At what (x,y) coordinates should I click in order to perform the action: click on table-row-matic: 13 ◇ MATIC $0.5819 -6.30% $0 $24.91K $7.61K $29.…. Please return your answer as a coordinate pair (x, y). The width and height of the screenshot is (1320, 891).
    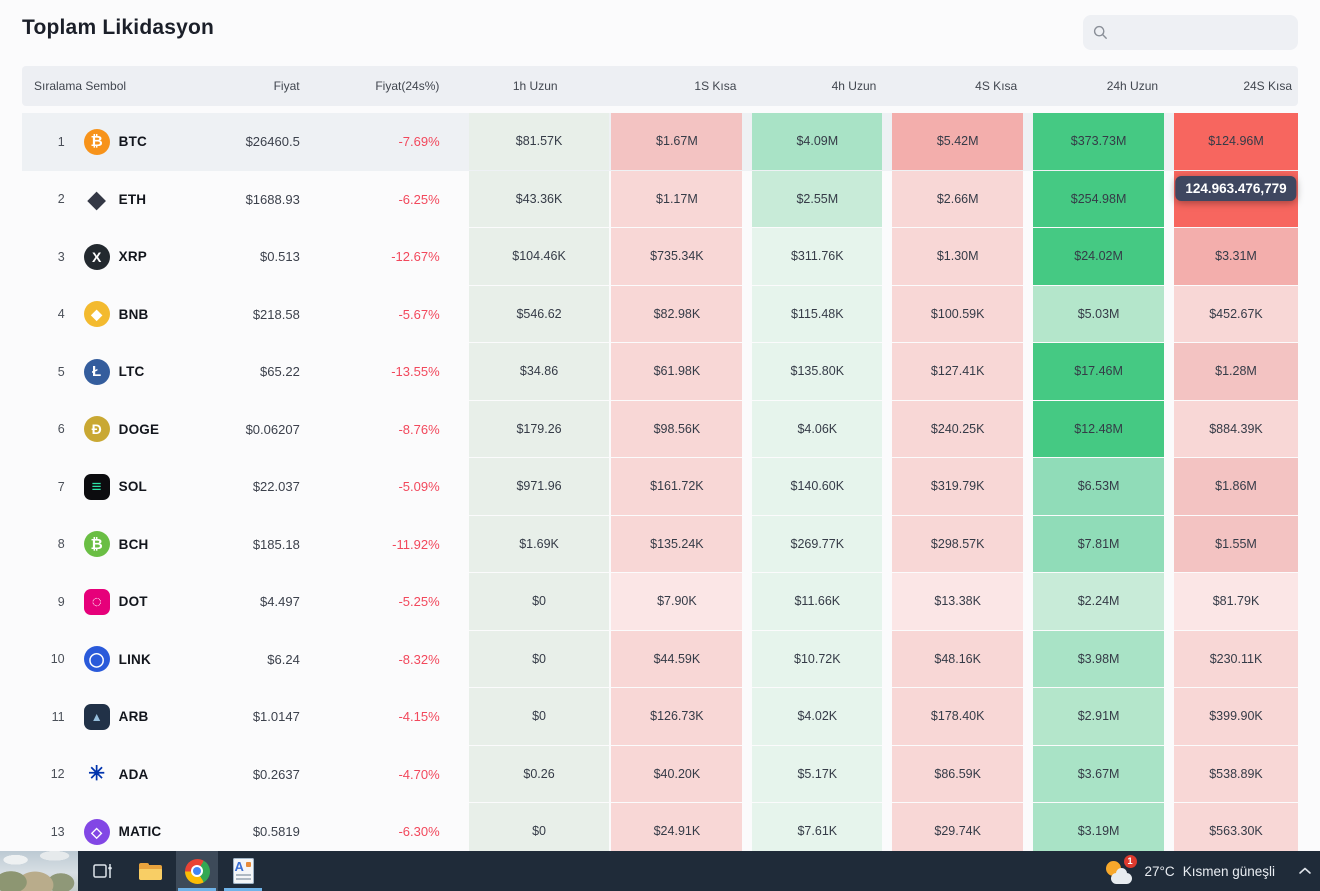
    Looking at the image, I should click on (660, 832).